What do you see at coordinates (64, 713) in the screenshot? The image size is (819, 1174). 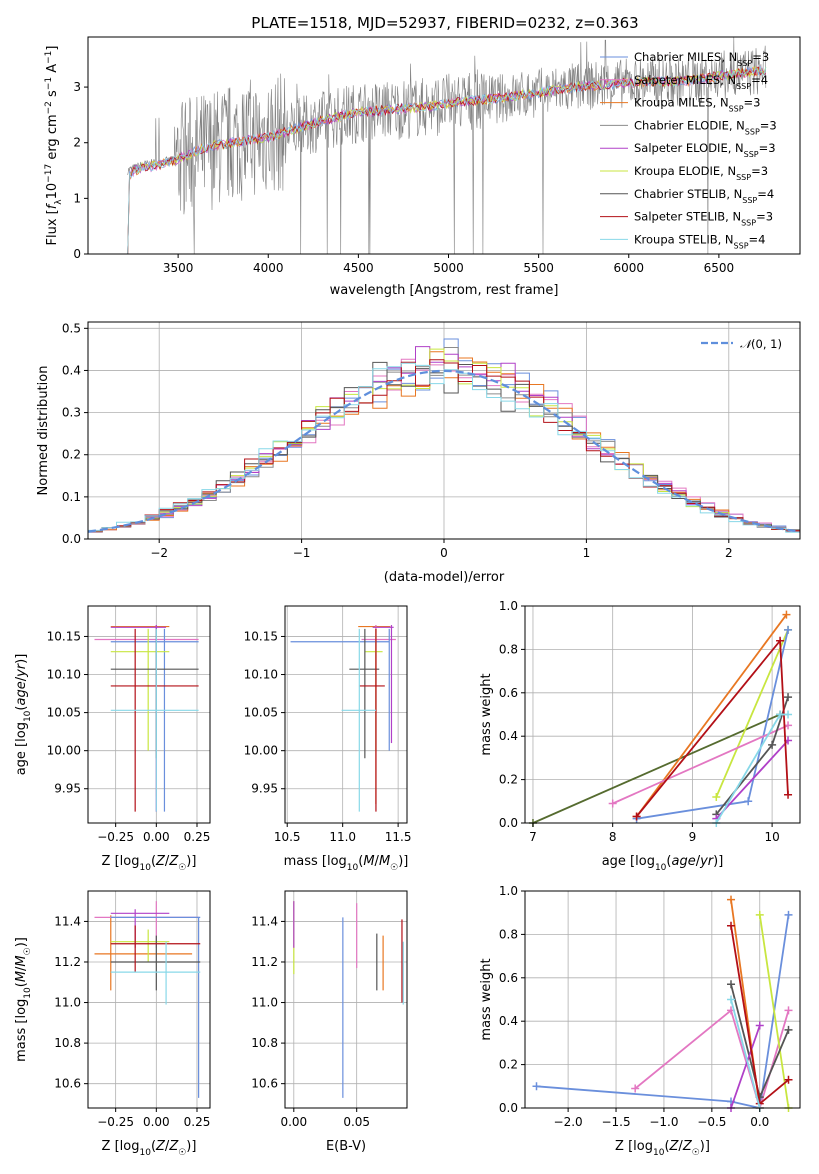 I see `y-tick-label: 10.05` at bounding box center [64, 713].